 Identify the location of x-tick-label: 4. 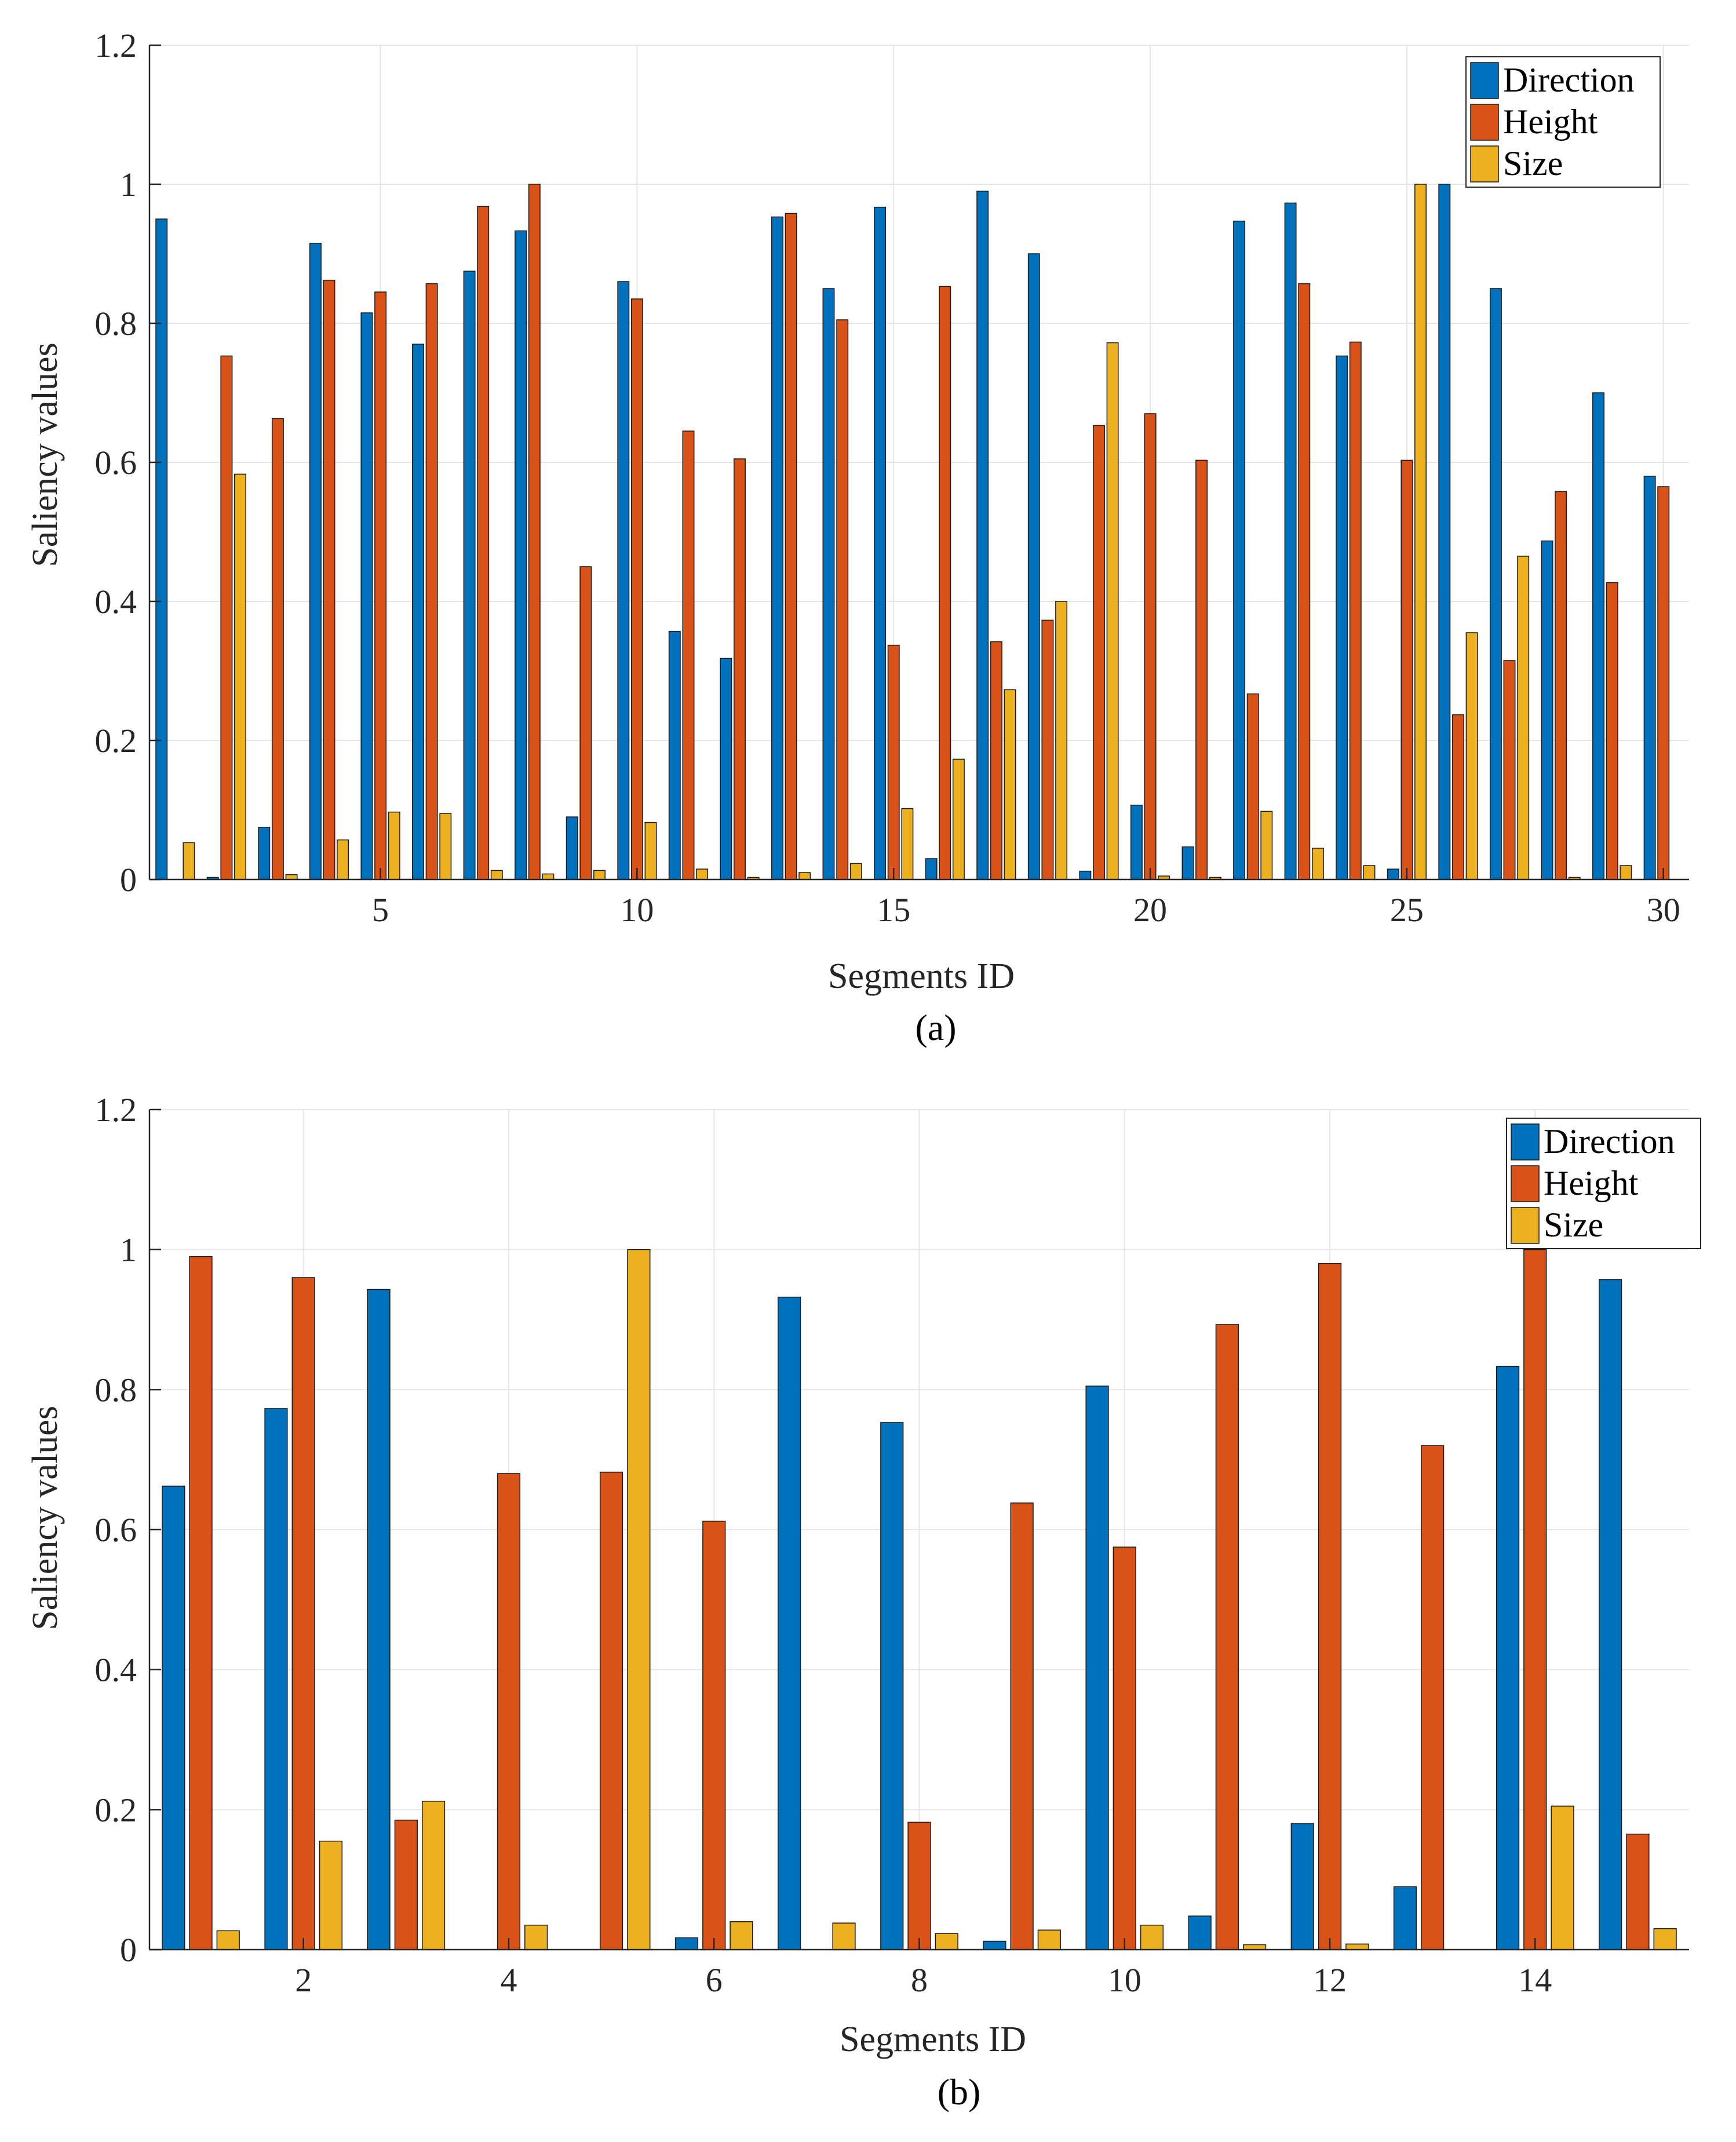
(508, 1980).